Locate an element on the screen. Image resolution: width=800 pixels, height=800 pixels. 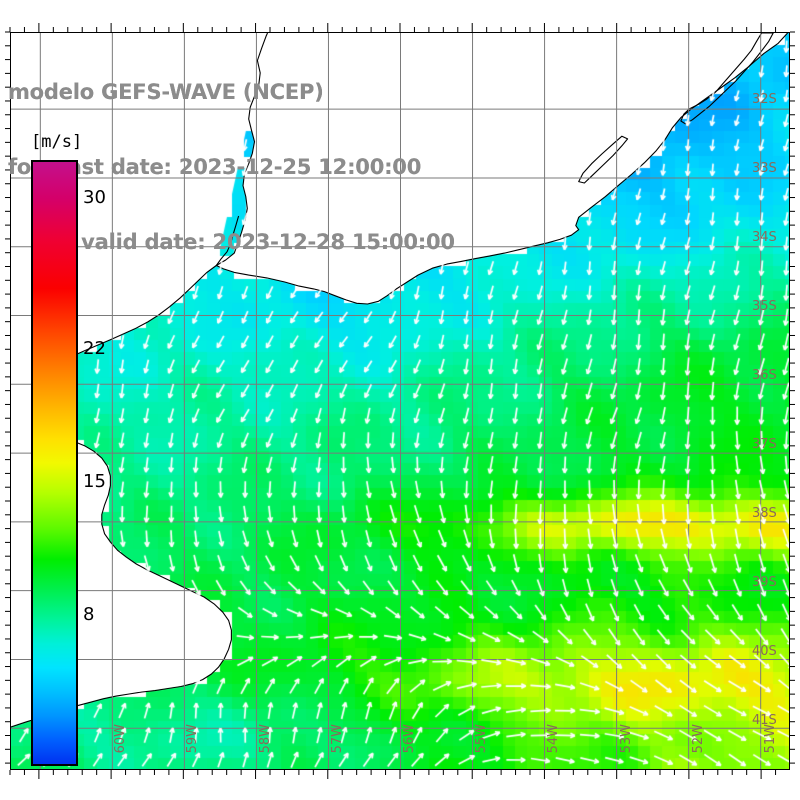
colorbar-tick-30: 30 is located at coordinates (94, 197).